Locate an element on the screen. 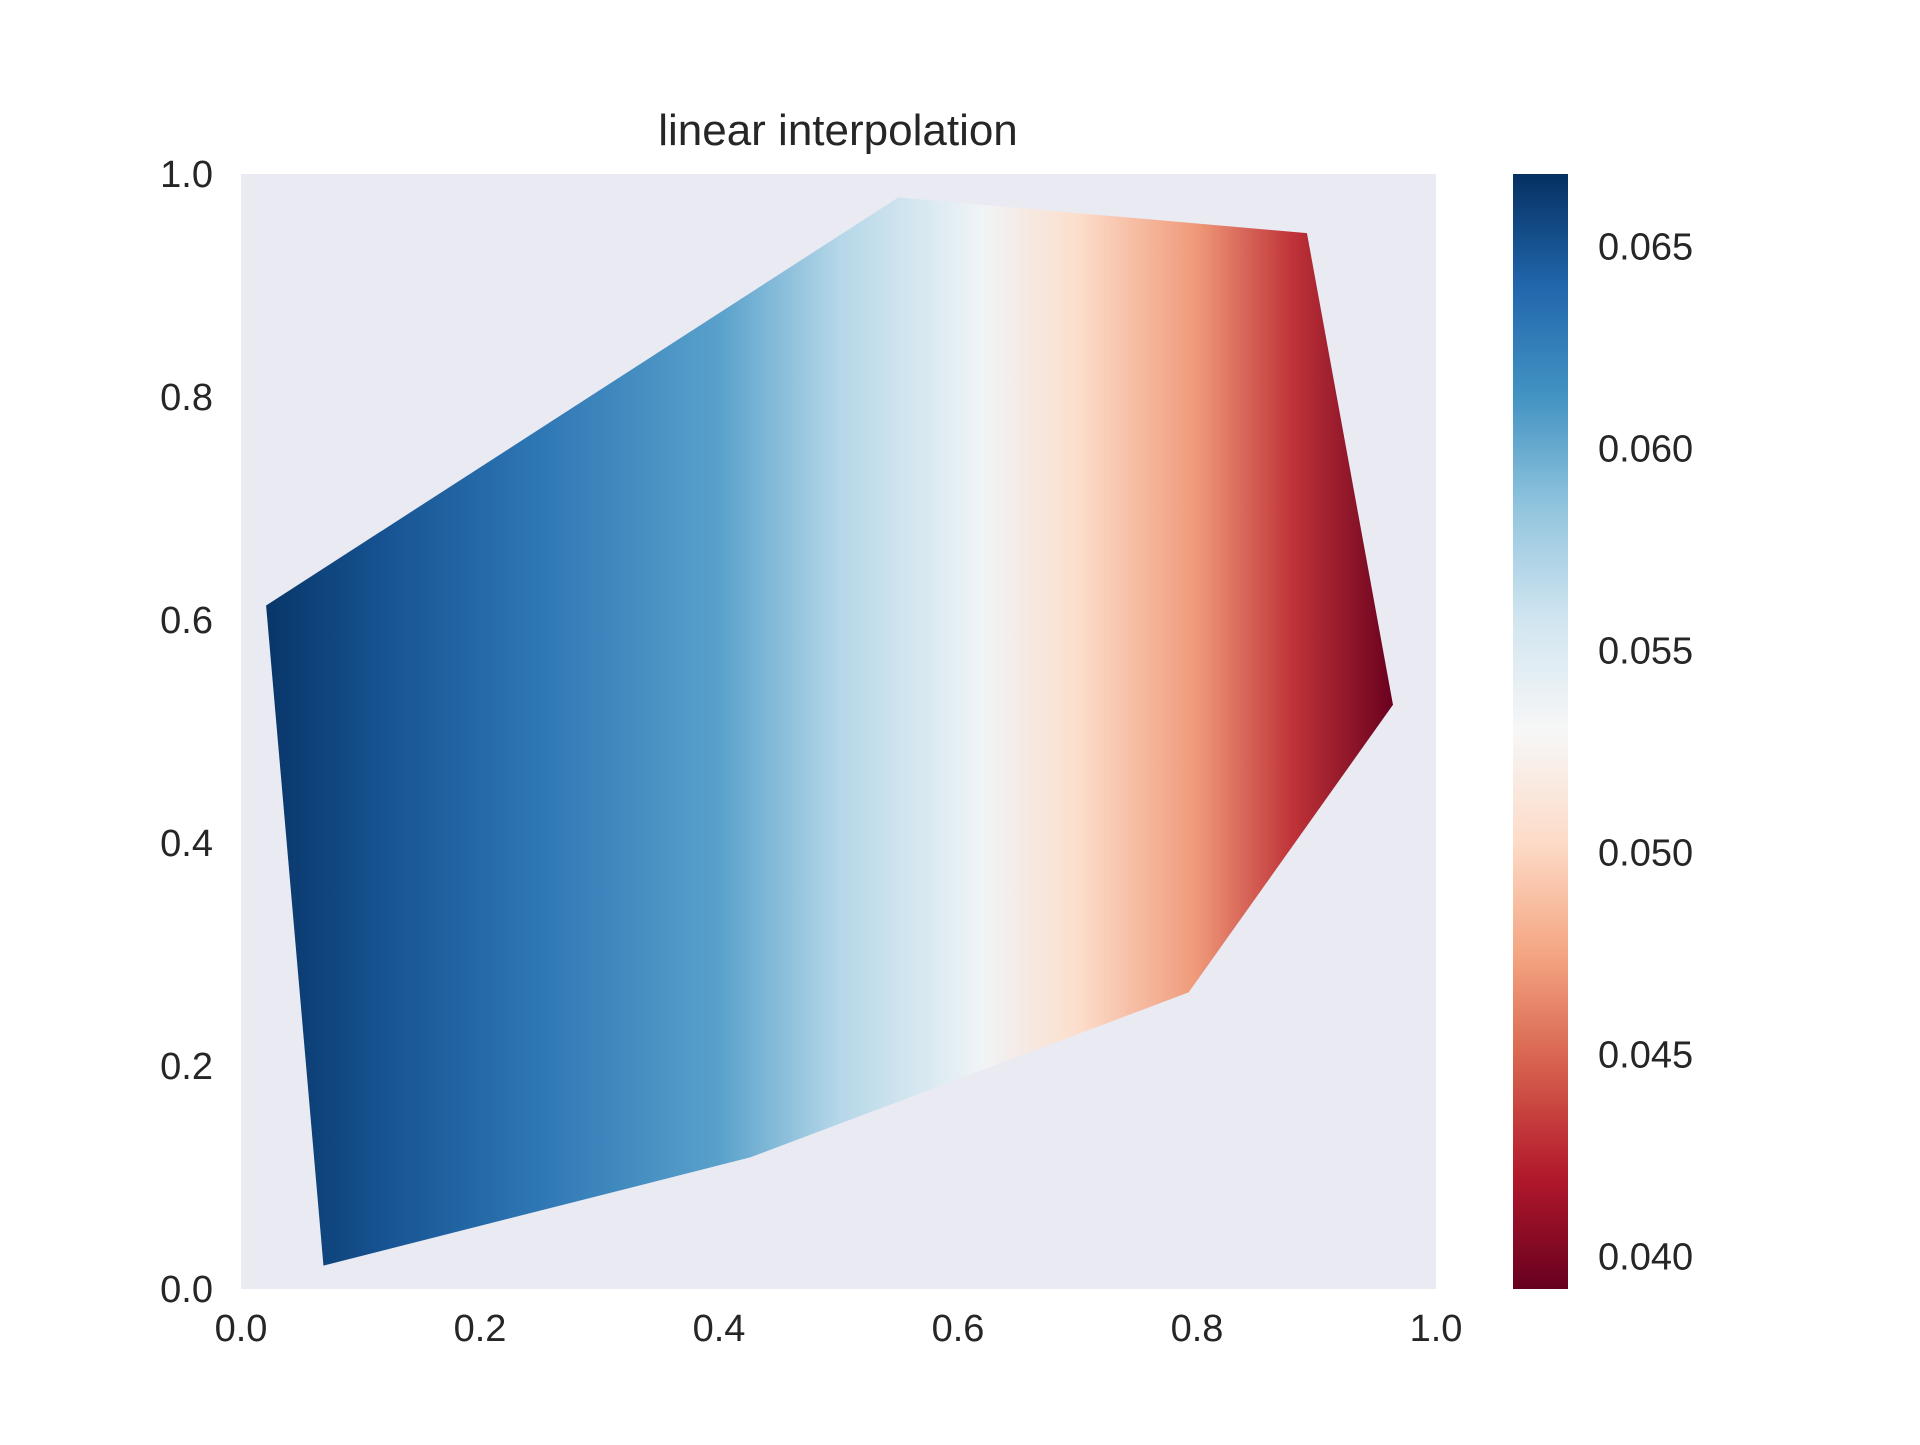 Image resolution: width=1920 pixels, height=1445 pixels. x-tick-label: 0.0 is located at coordinates (241, 1329).